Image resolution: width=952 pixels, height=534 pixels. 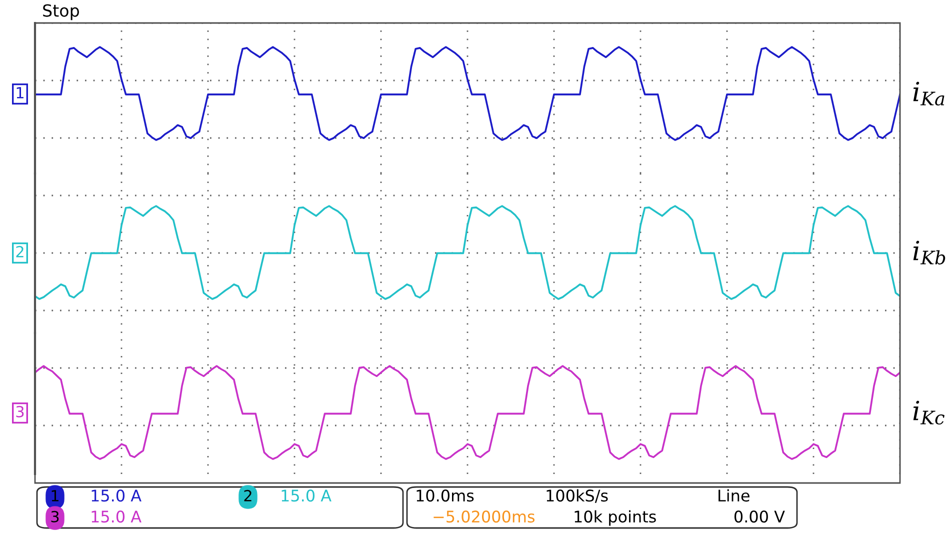 What do you see at coordinates (61, 12) in the screenshot?
I see `text: Stop` at bounding box center [61, 12].